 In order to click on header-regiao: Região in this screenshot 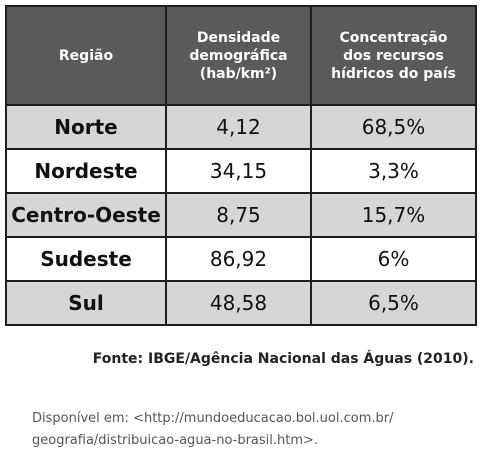, I will do `click(86, 55)`.